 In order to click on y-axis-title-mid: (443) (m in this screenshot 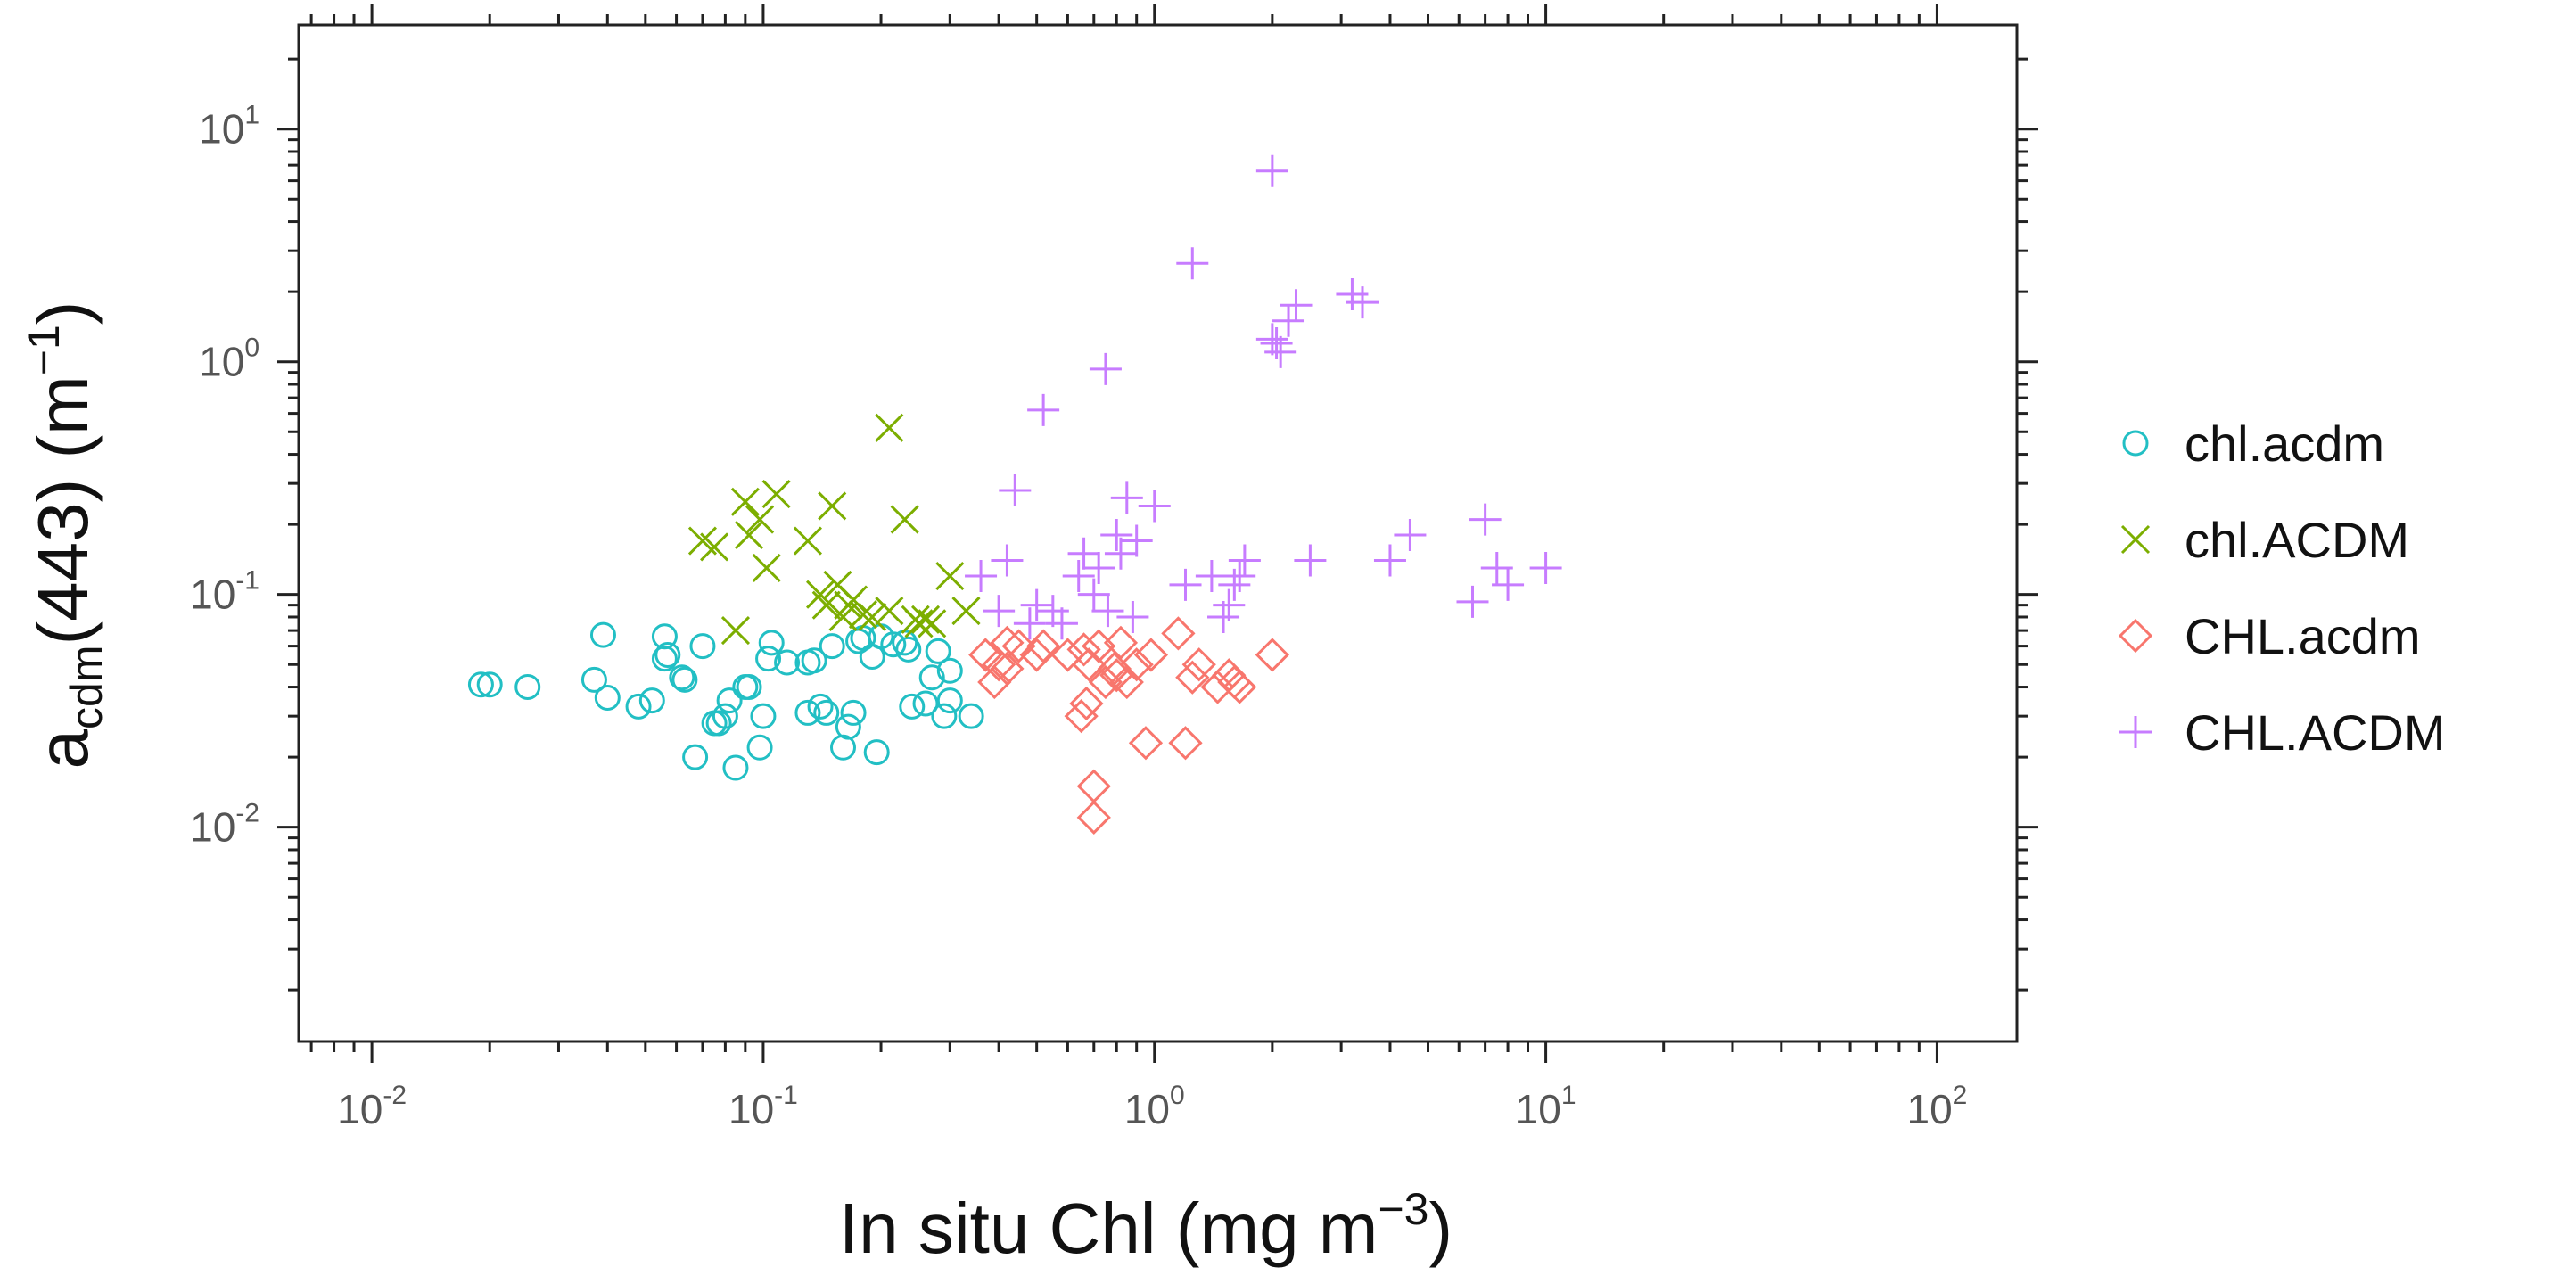, I will do `click(63, 510)`.